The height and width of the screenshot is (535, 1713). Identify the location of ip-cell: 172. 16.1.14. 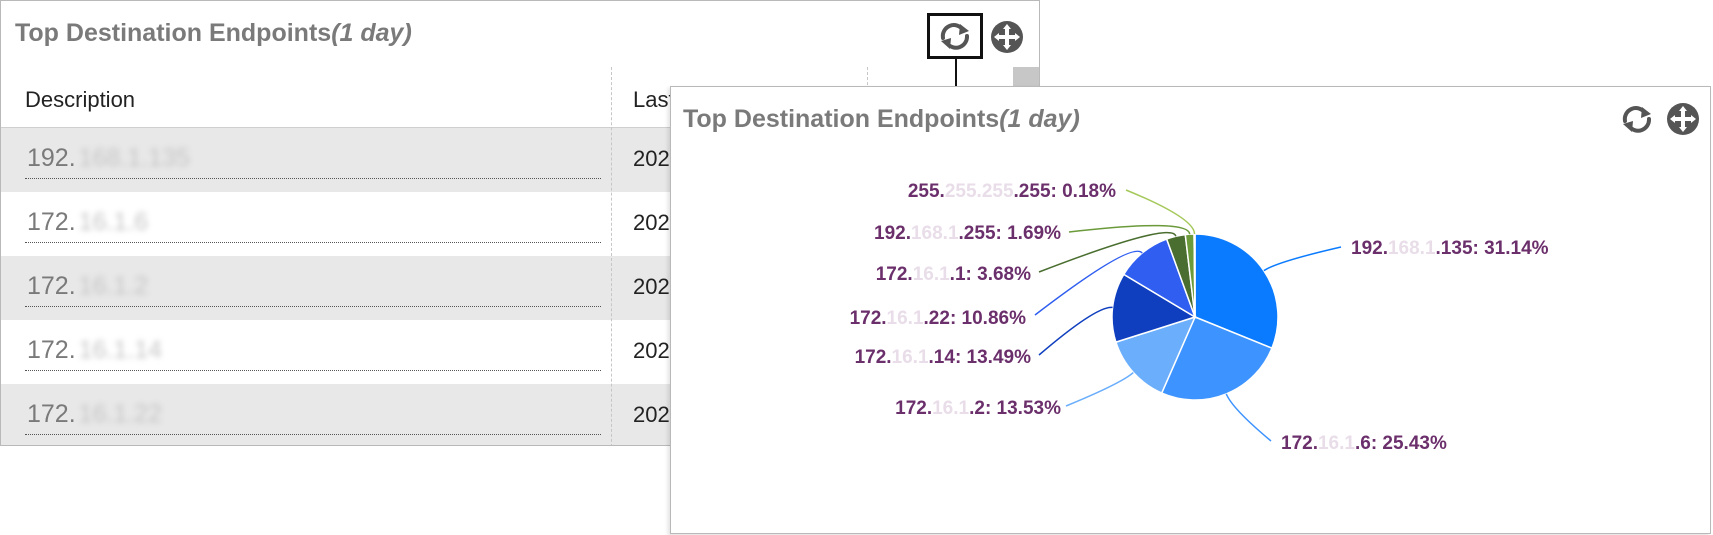
(94, 350).